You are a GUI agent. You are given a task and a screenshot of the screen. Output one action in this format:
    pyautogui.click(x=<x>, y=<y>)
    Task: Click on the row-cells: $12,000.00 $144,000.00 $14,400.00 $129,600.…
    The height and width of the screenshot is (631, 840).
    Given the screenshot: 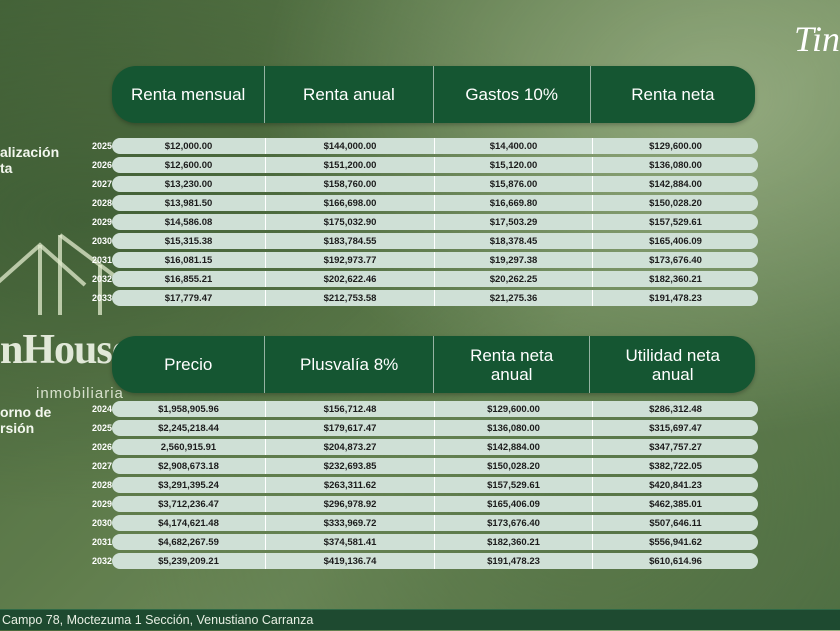 What is the action you would take?
    pyautogui.click(x=435, y=146)
    